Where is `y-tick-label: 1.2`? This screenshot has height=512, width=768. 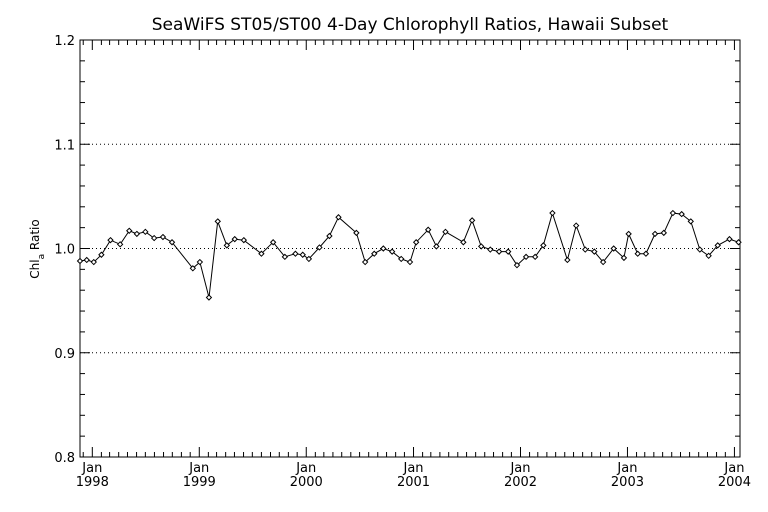 y-tick-label: 1.2 is located at coordinates (64, 41).